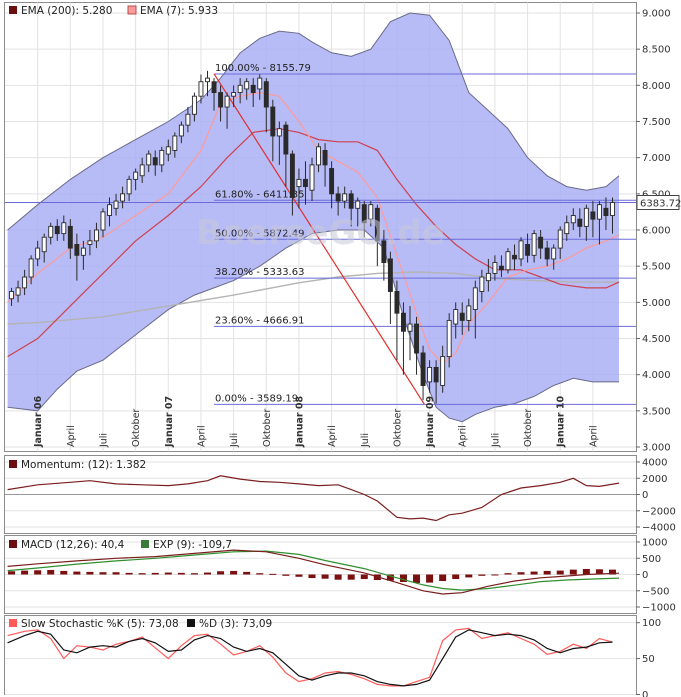 Image resolution: width=681 pixels, height=697 pixels. What do you see at coordinates (191, 623) in the screenshot?
I see `stochd-swatch` at bounding box center [191, 623].